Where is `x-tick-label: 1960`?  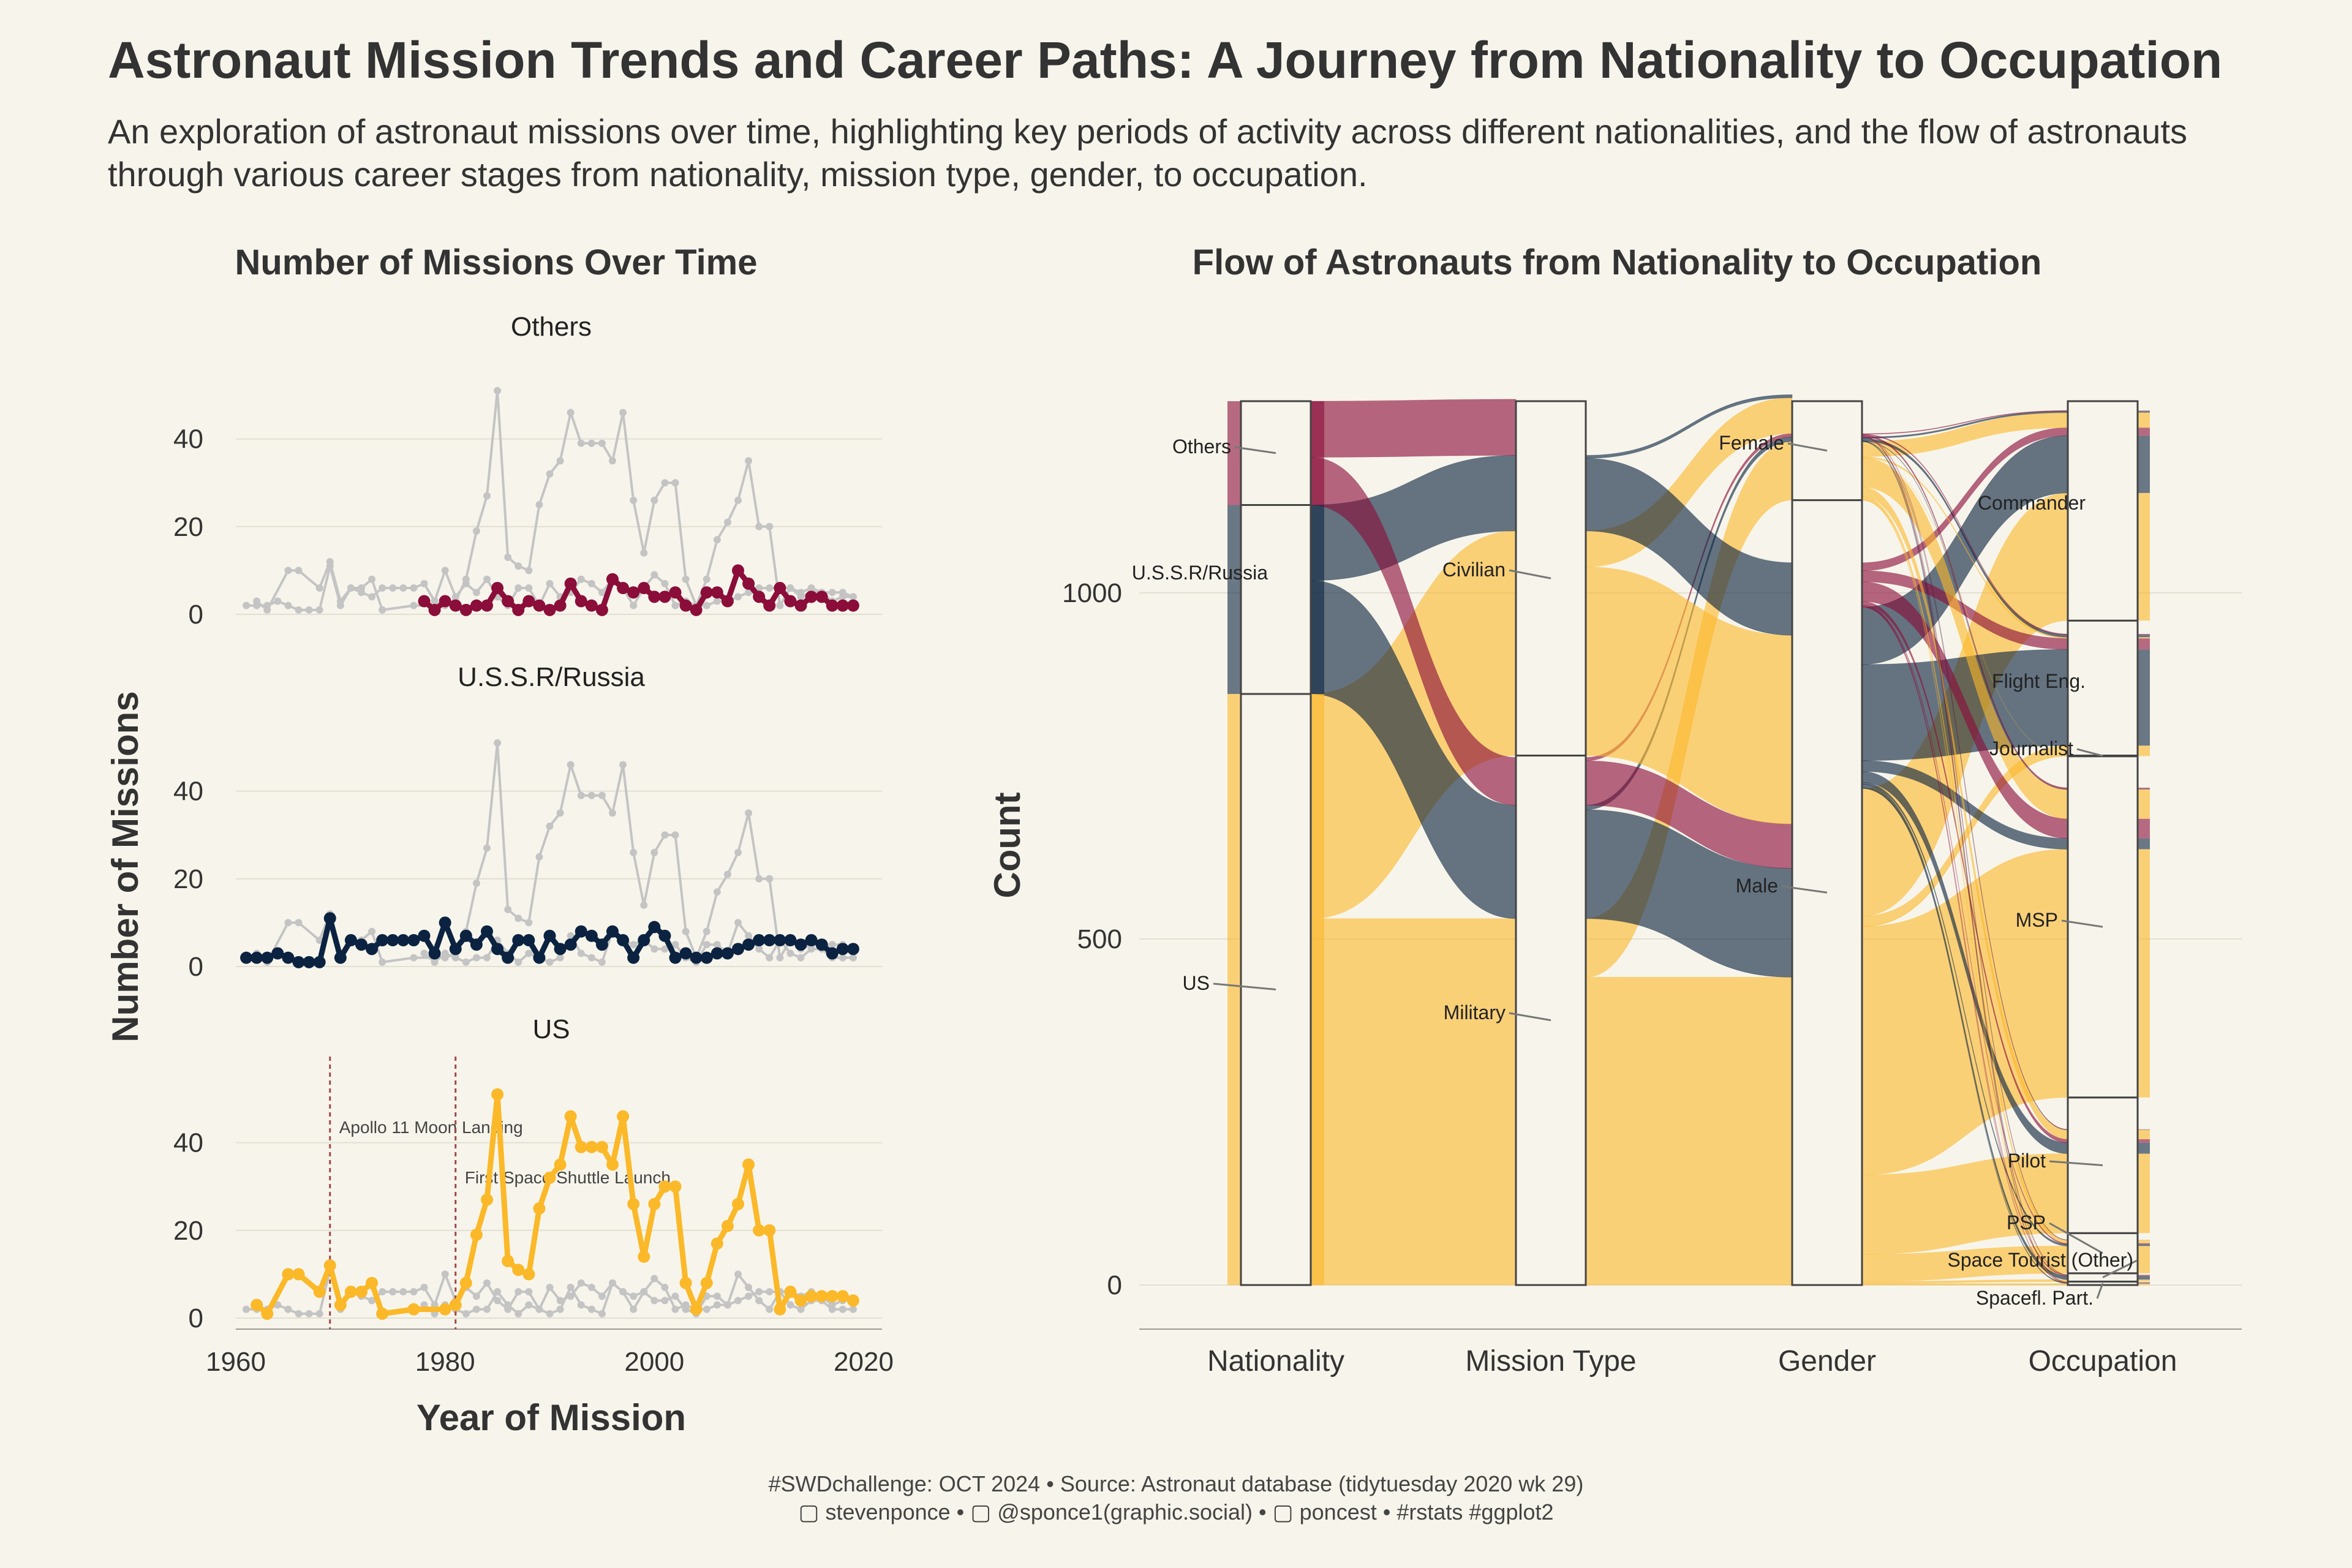 x-tick-label: 1960 is located at coordinates (236, 1362).